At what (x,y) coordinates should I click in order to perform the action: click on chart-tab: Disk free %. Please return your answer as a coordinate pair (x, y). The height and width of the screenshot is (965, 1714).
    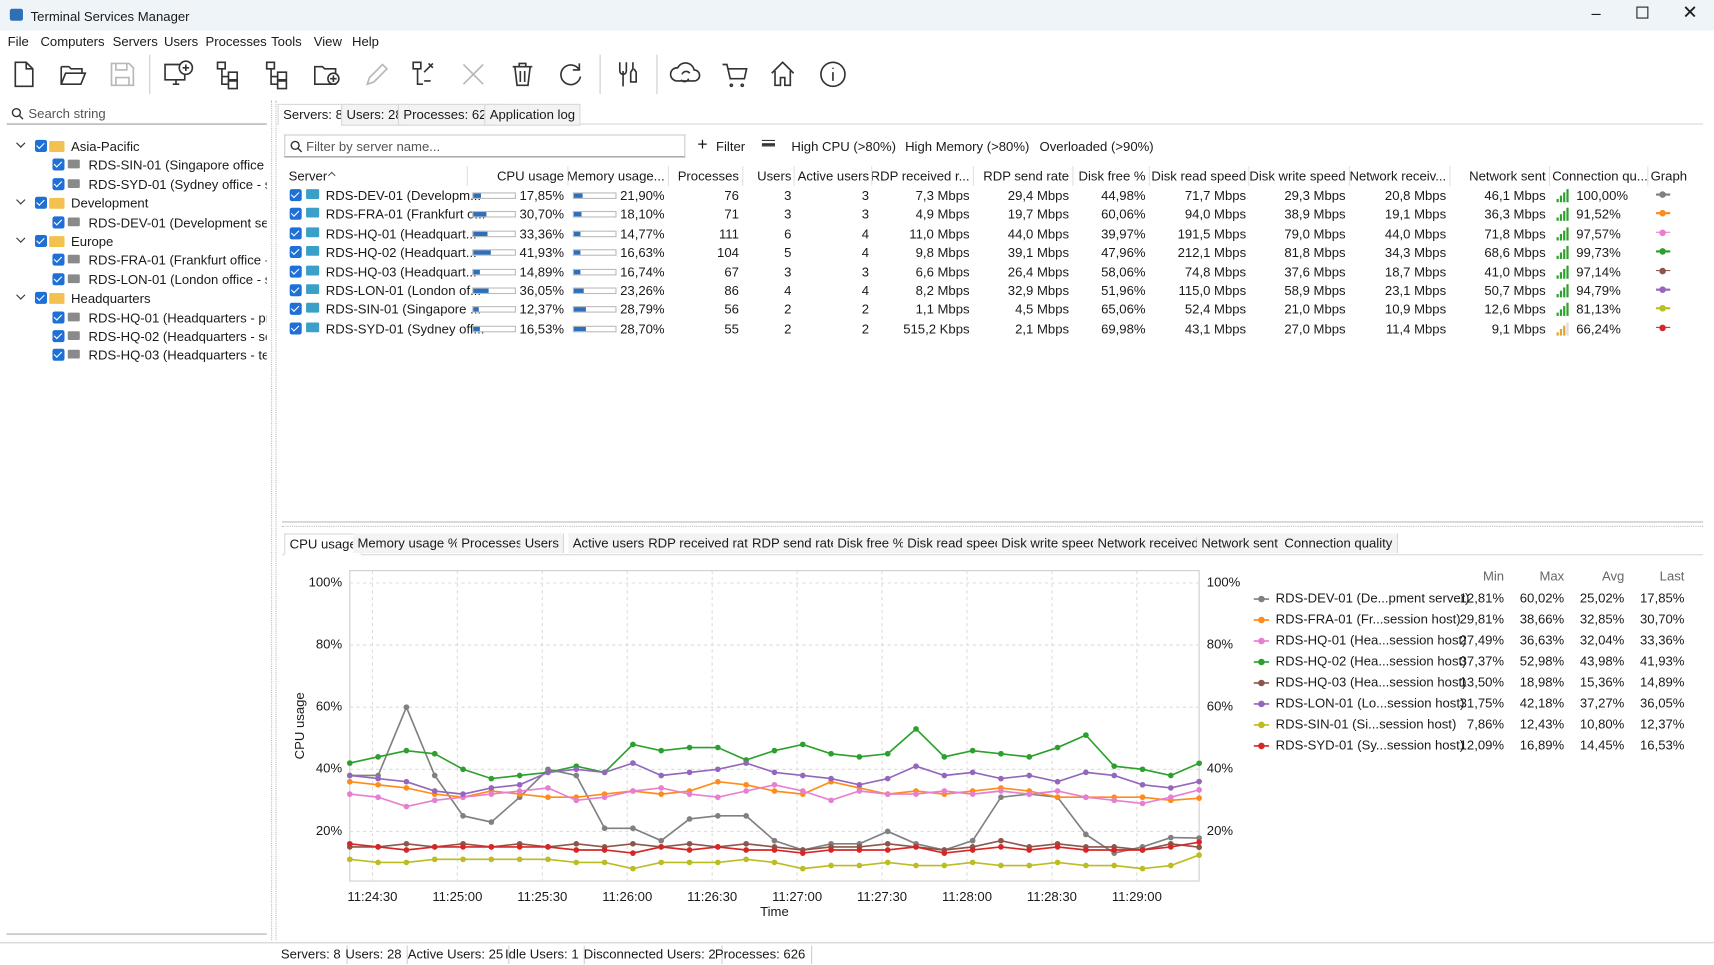
    Looking at the image, I should click on (871, 543).